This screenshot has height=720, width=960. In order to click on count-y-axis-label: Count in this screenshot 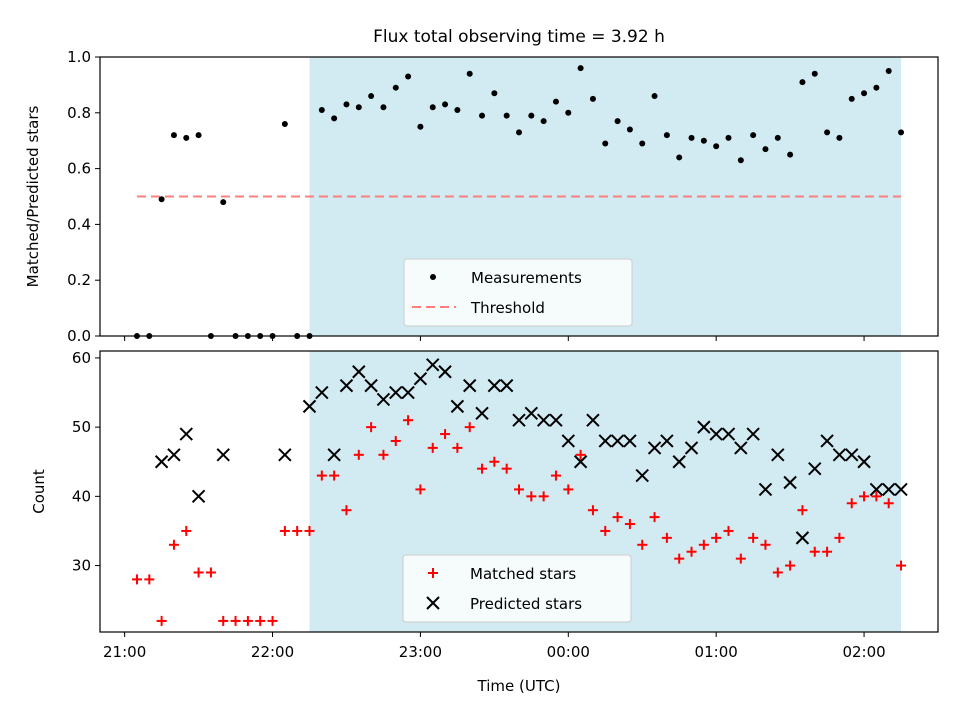, I will do `click(39, 491)`.